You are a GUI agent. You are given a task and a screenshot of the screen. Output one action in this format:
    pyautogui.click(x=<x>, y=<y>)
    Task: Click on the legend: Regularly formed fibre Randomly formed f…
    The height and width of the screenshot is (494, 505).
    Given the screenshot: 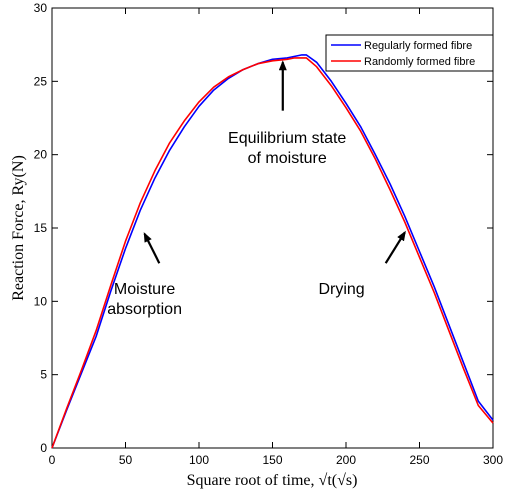 What is the action you would take?
    pyautogui.click(x=409, y=53)
    